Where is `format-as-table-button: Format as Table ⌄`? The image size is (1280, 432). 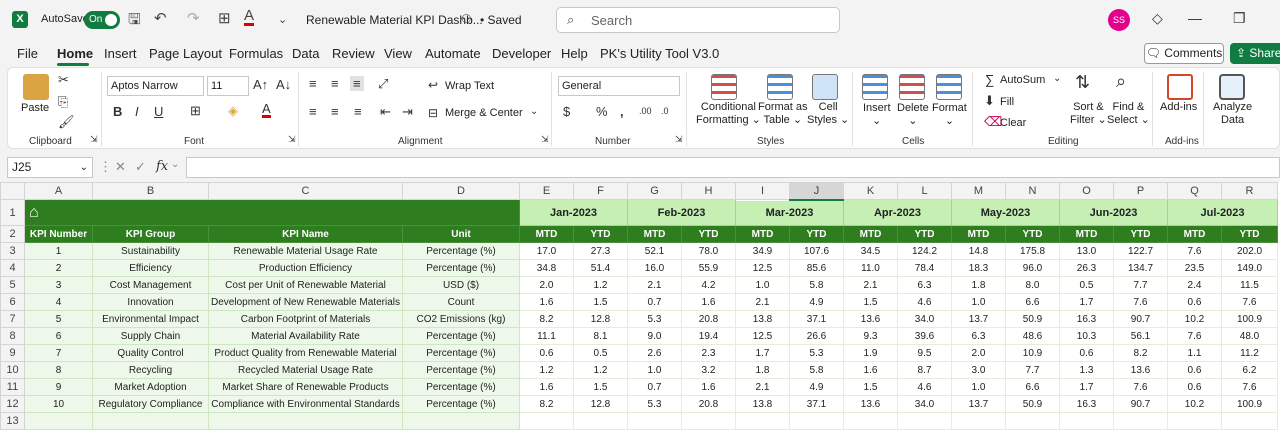 format-as-table-button: Format as Table ⌄ is located at coordinates (783, 113).